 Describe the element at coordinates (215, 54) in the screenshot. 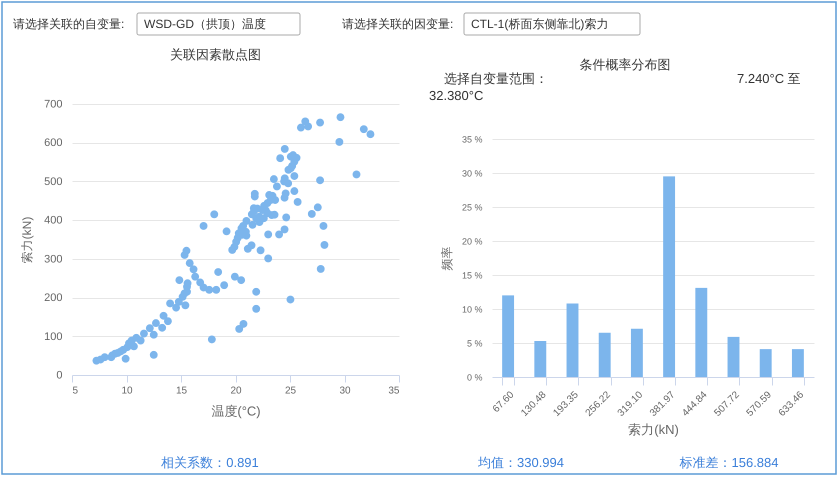

I see `chart-title: 关联因素散点图` at that location.